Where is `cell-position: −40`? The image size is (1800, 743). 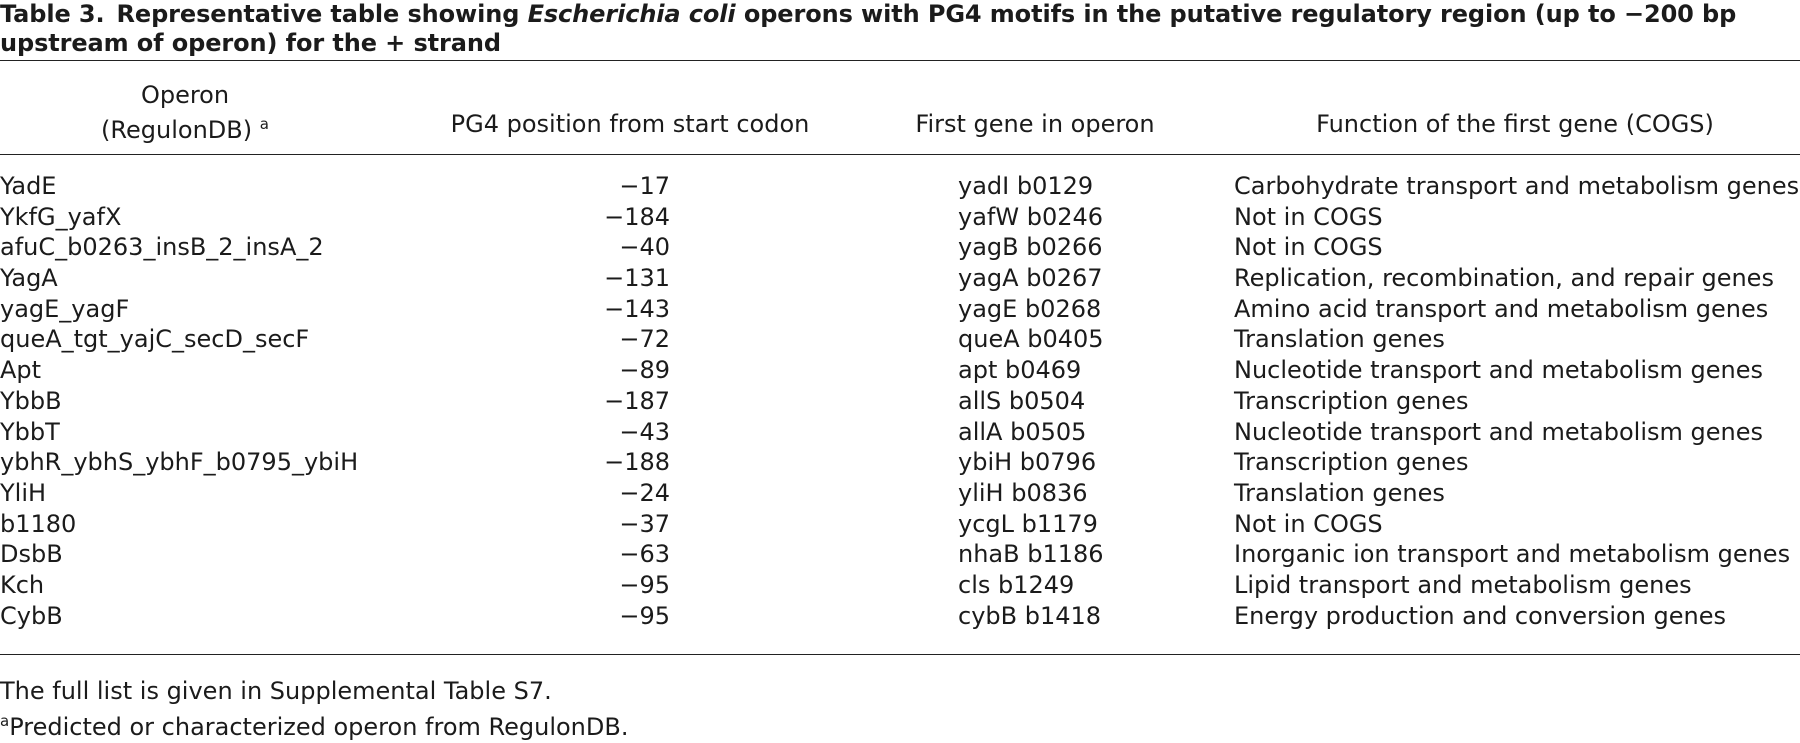
cell-position: −40 is located at coordinates (644, 247).